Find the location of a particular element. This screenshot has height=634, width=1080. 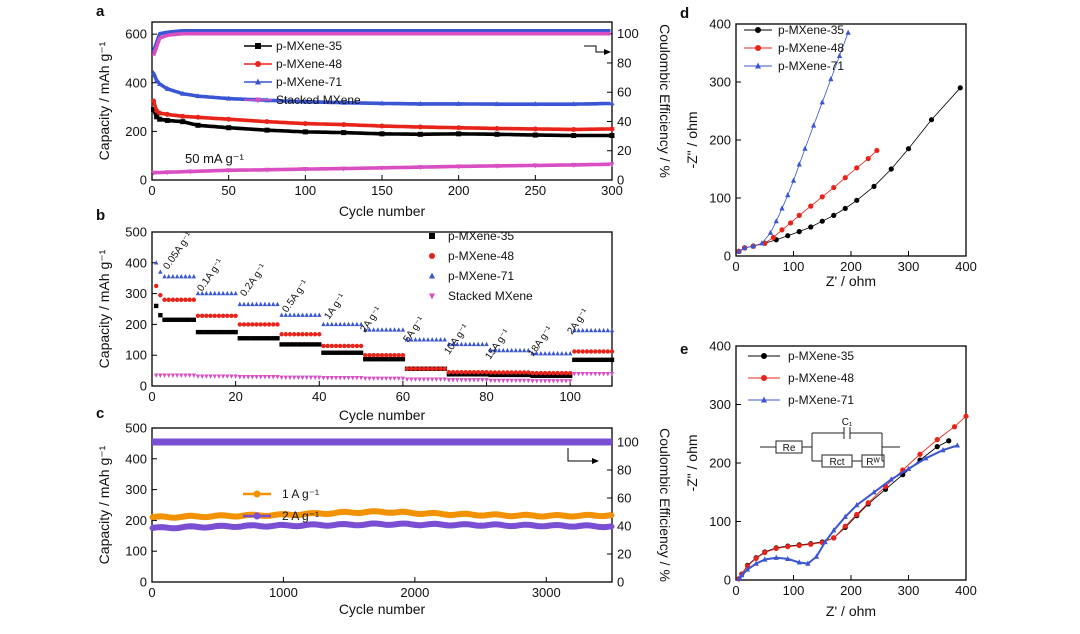

x-tick-label-a: 0 is located at coordinates (151, 190).